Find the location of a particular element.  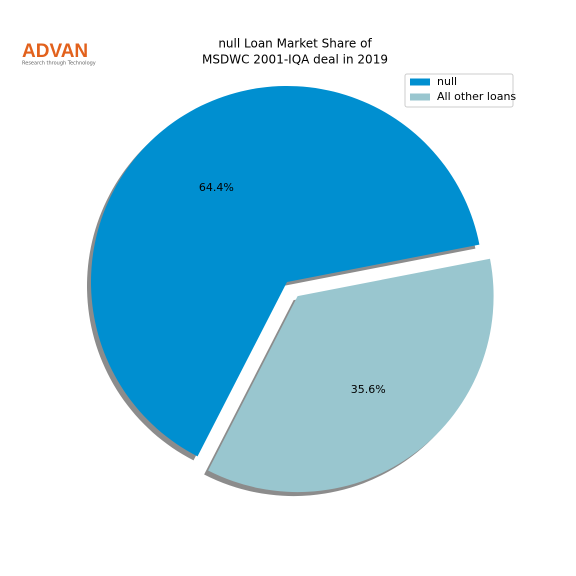

chart-title: null Loan Market Share of is located at coordinates (295, 44).